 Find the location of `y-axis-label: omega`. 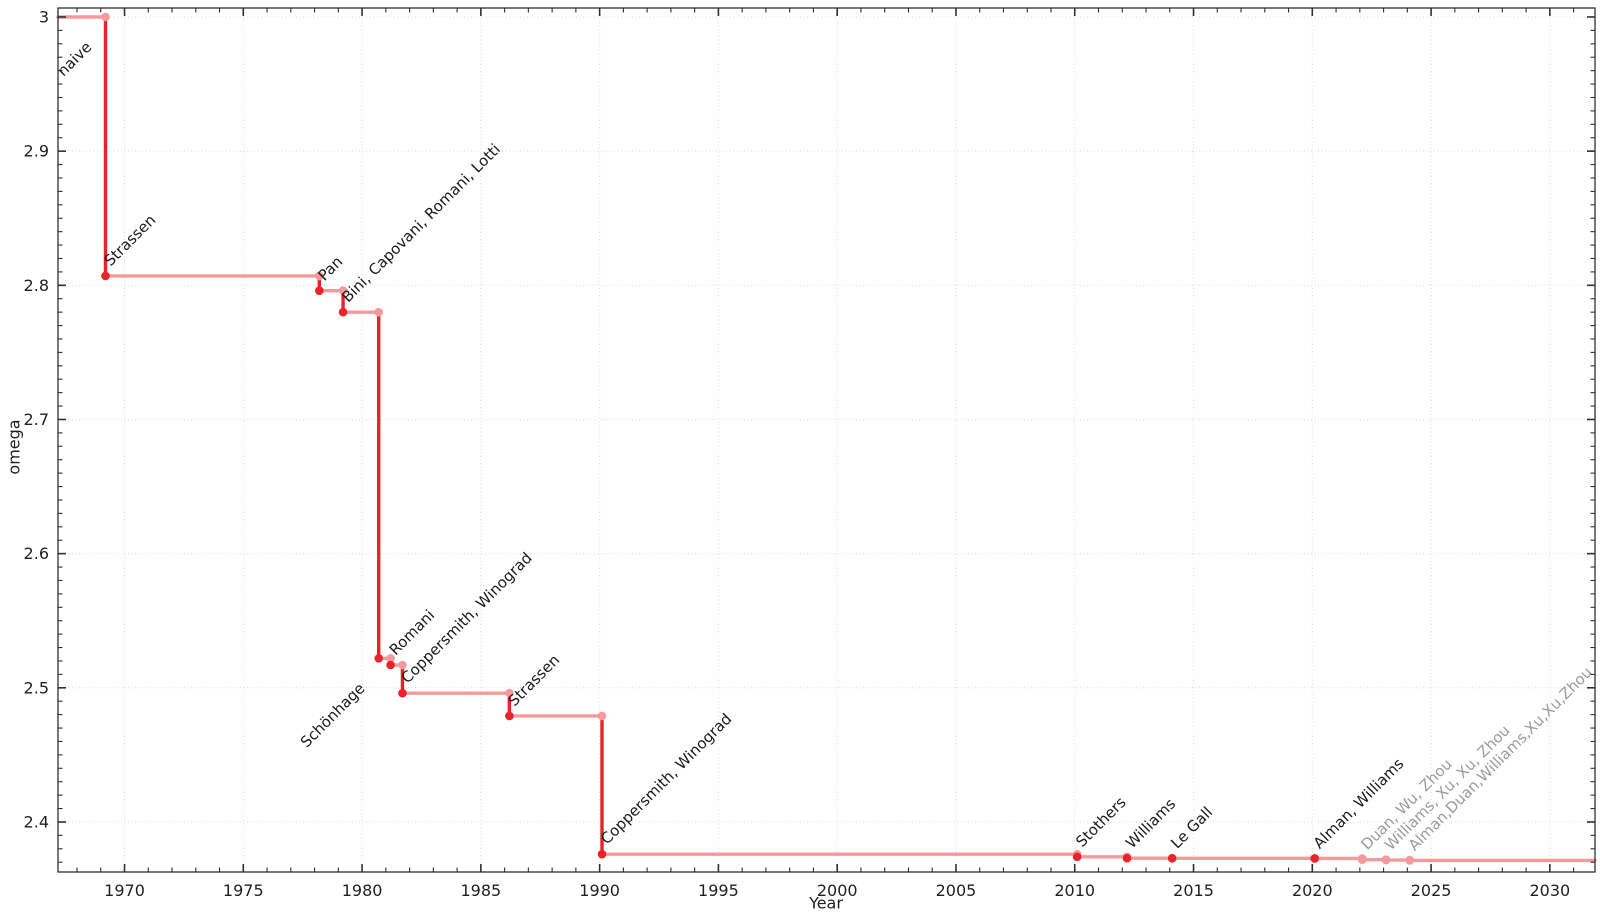

y-axis-label: omega is located at coordinates (14, 447).